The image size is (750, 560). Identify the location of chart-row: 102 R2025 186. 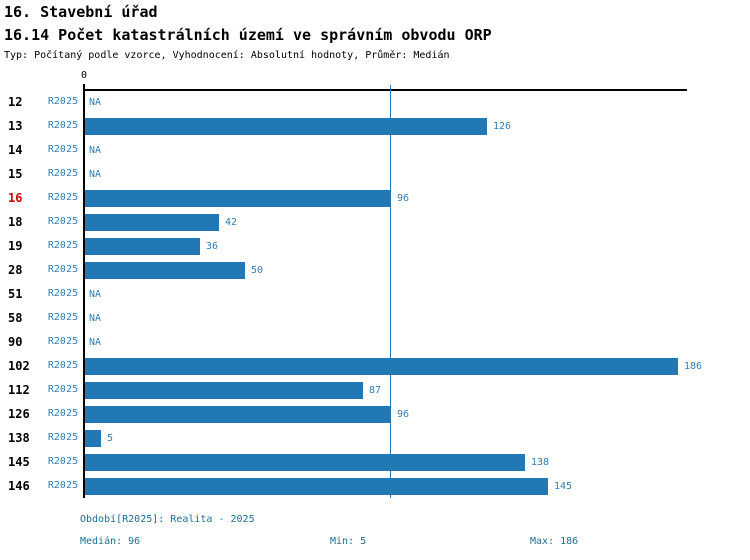
(375, 366).